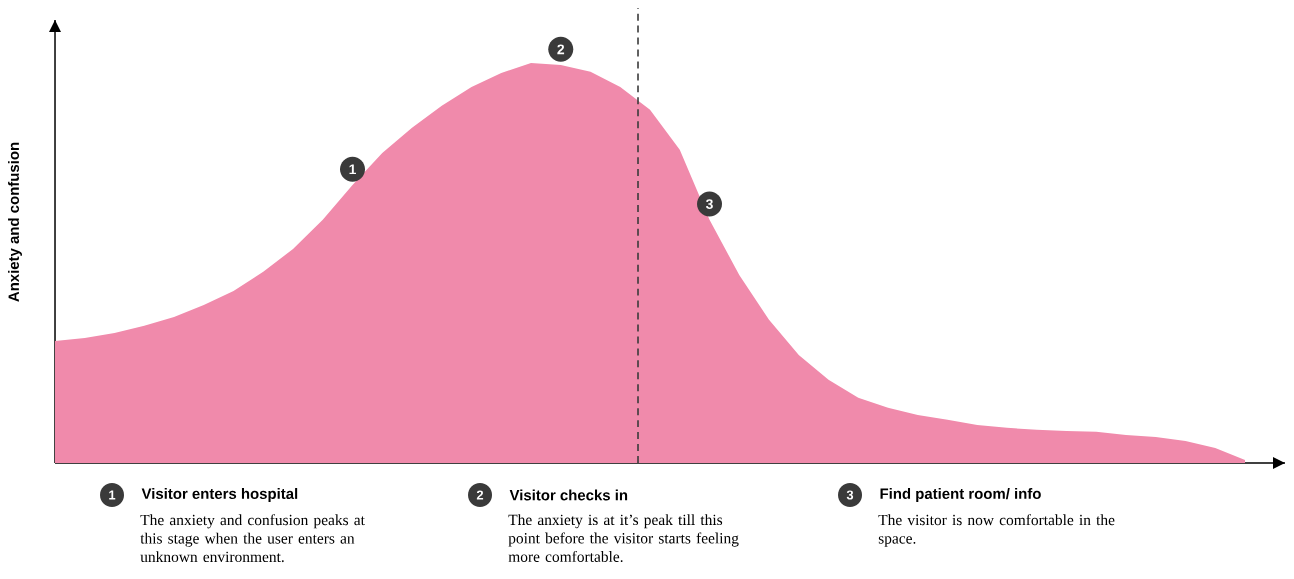 Image resolution: width=1294 pixels, height=579 pixels. I want to click on annotation: 1, so click(353, 169).